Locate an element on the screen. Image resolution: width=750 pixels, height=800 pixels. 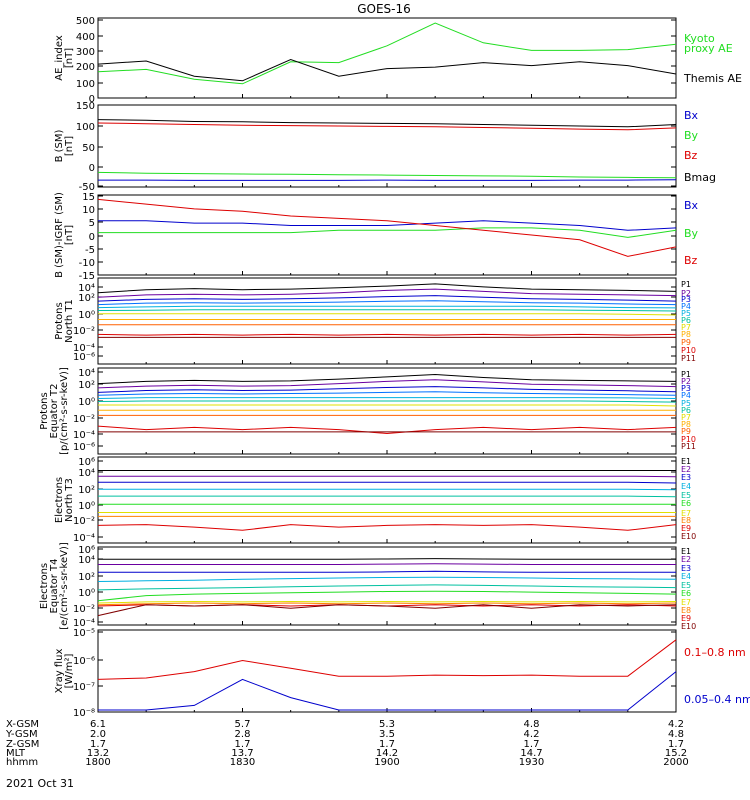
y-tick-label: 10⁶ is located at coordinates (86, 462).